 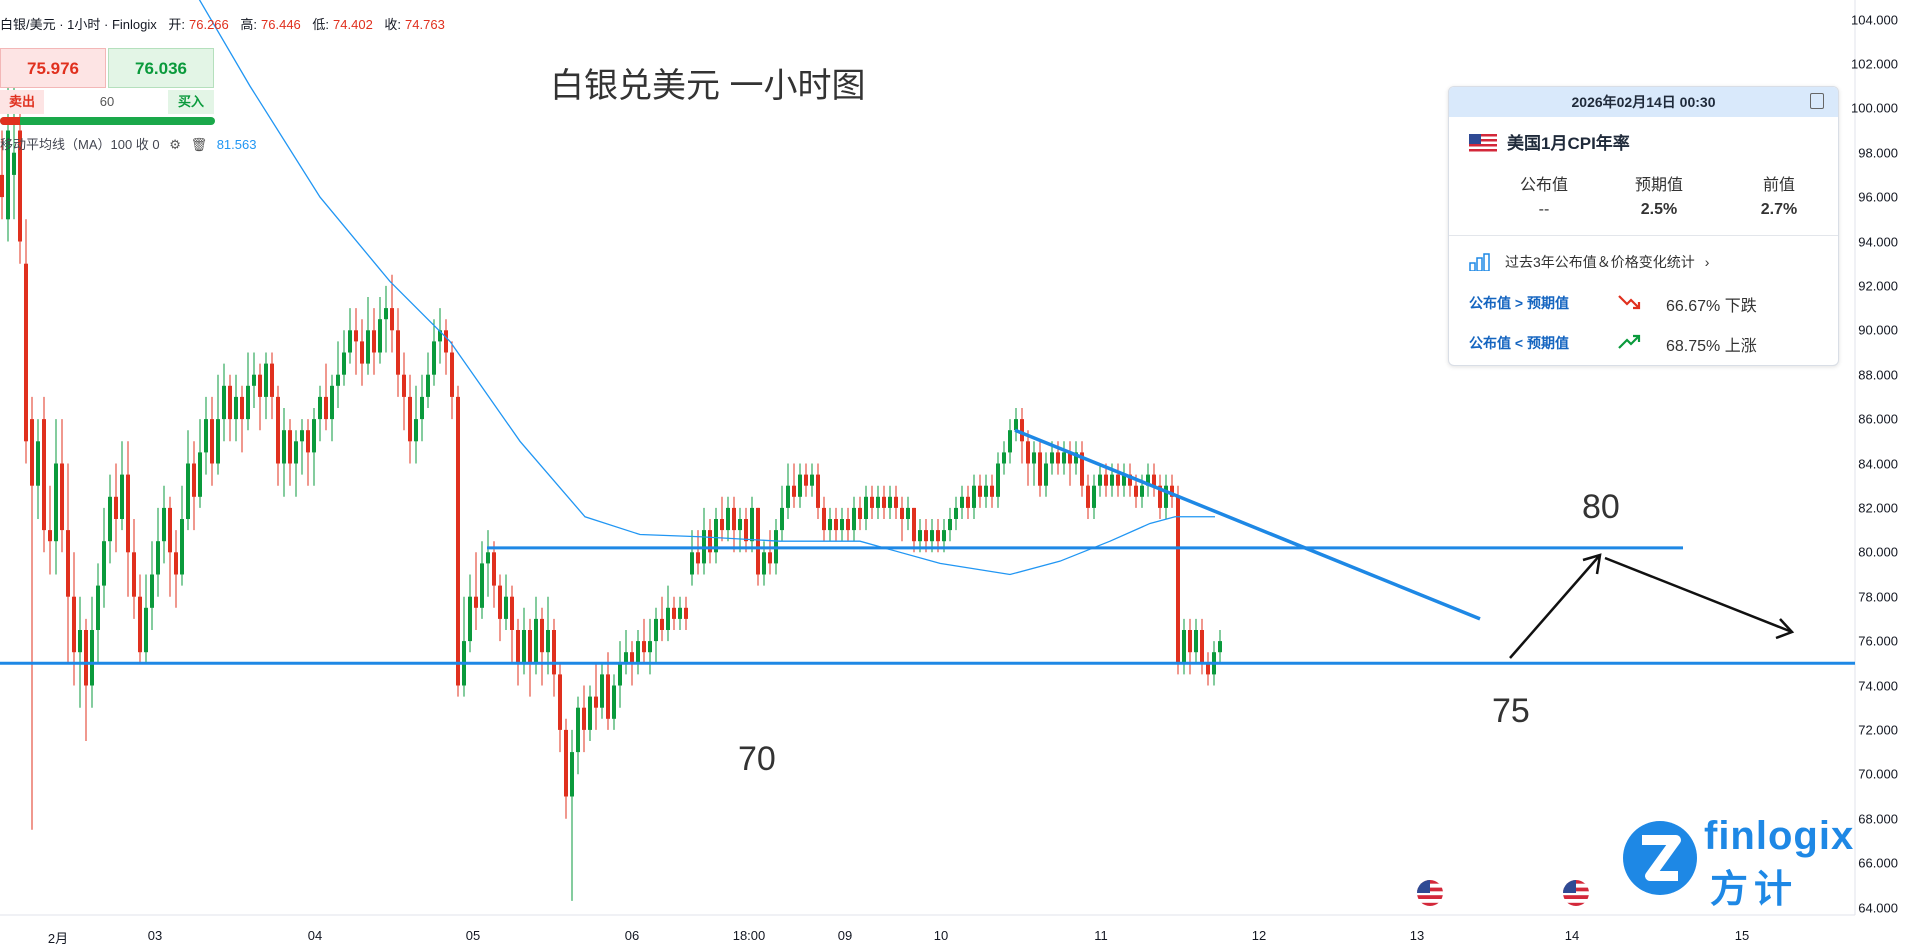 I want to click on spread-bar, so click(x=107, y=121).